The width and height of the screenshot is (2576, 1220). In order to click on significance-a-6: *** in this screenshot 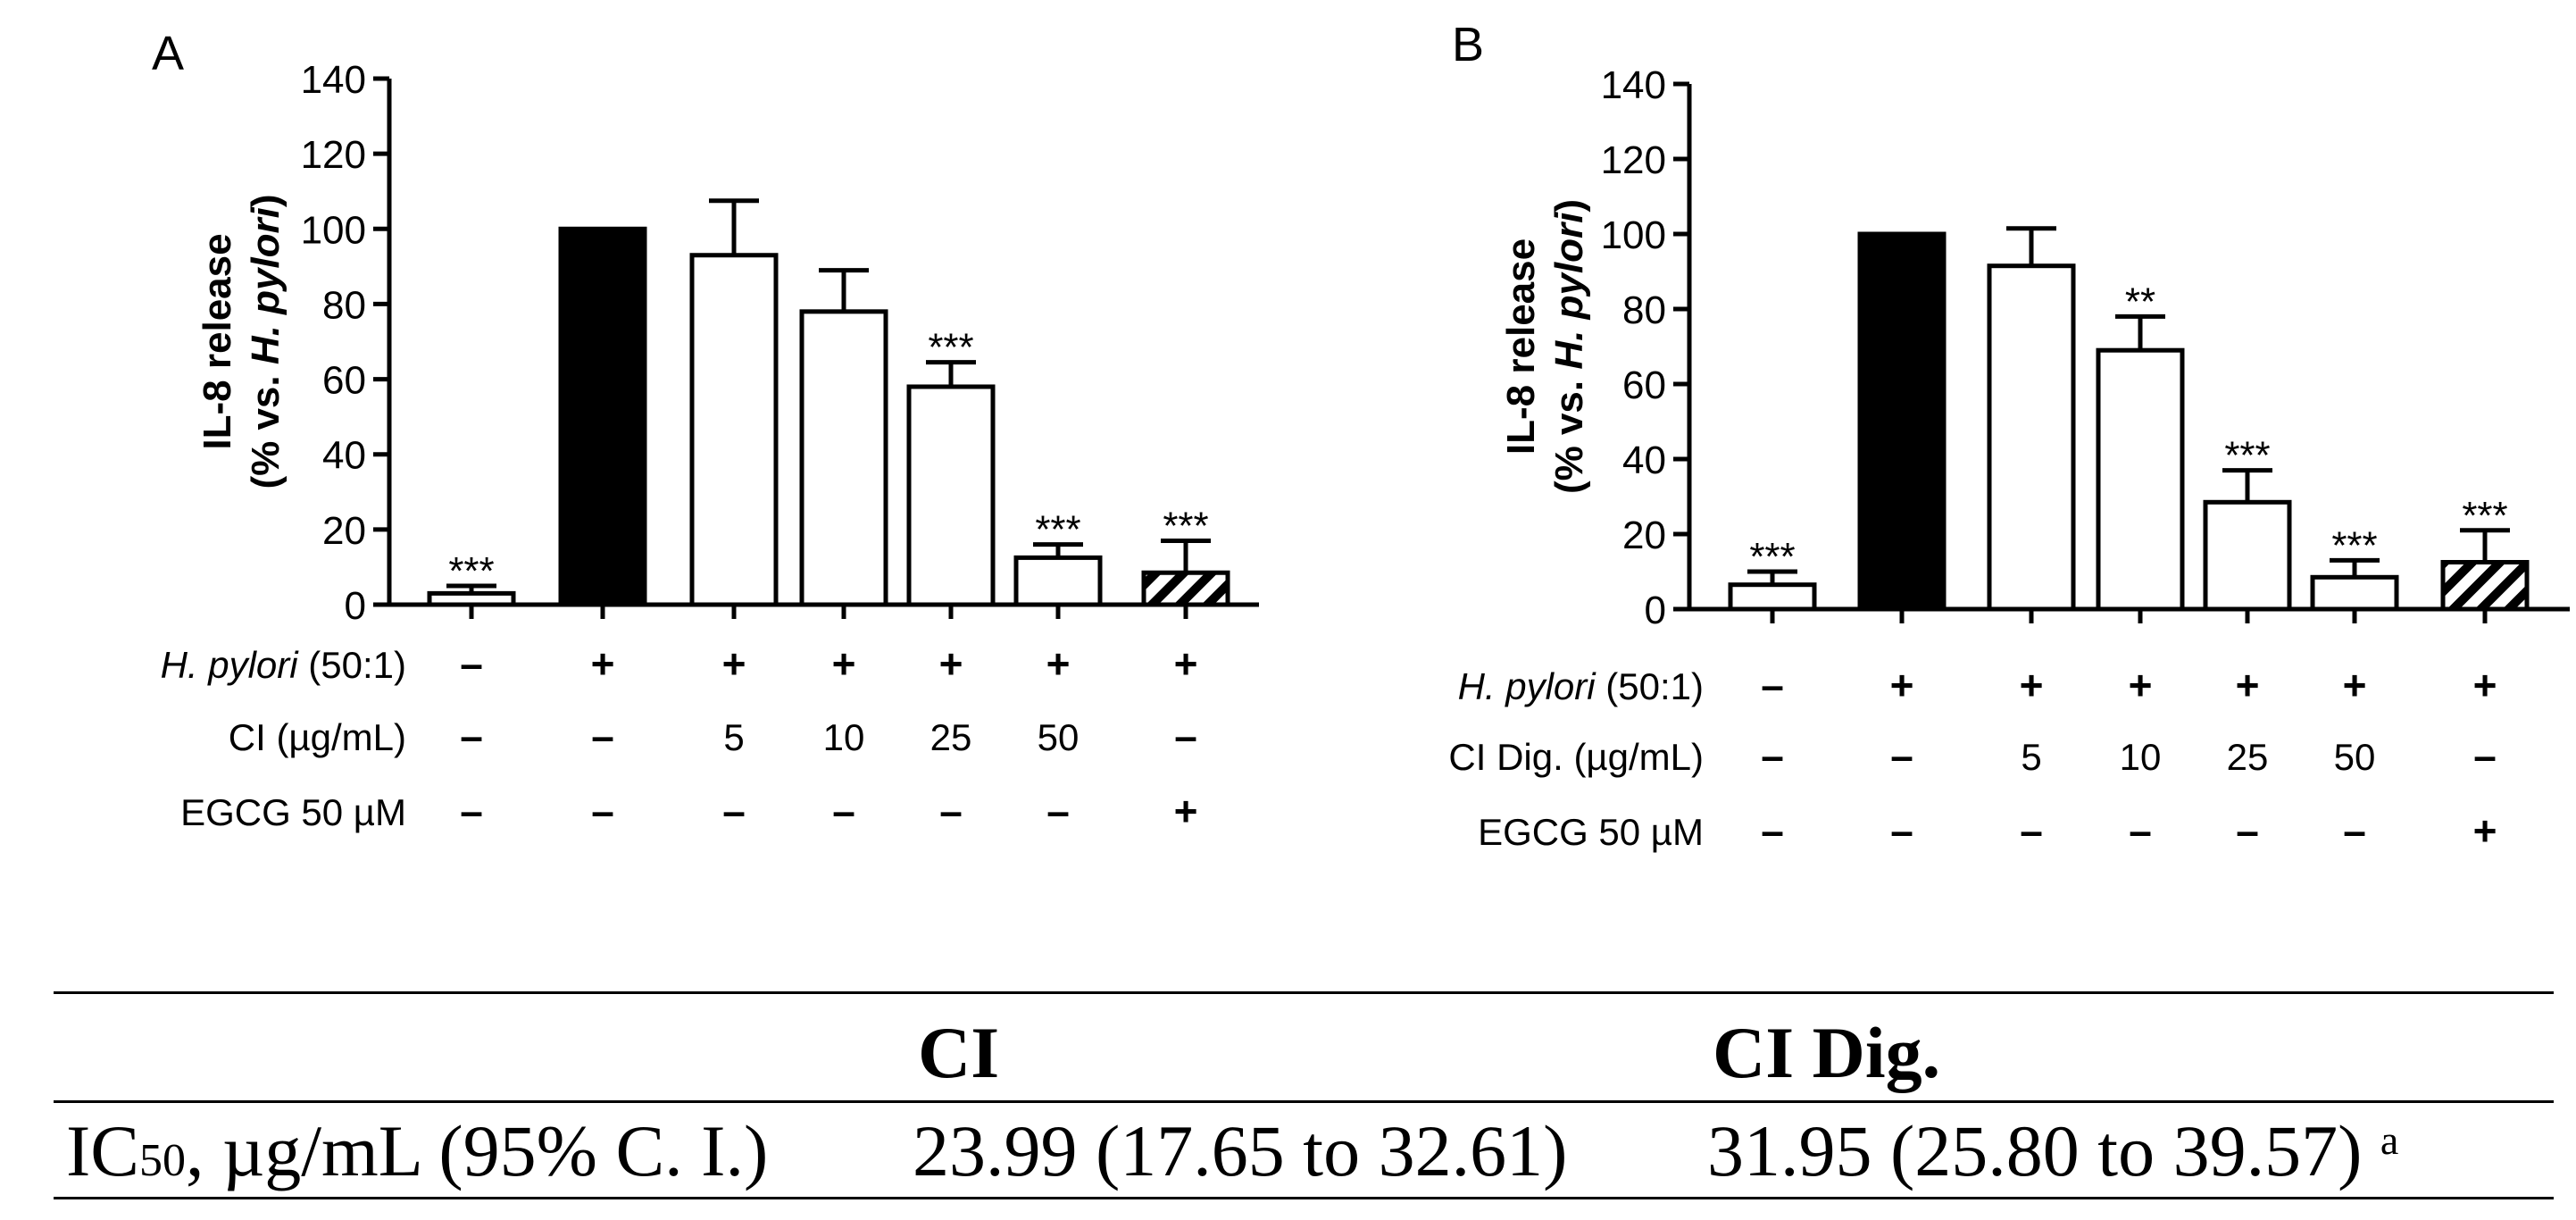, I will do `click(1057, 530)`.